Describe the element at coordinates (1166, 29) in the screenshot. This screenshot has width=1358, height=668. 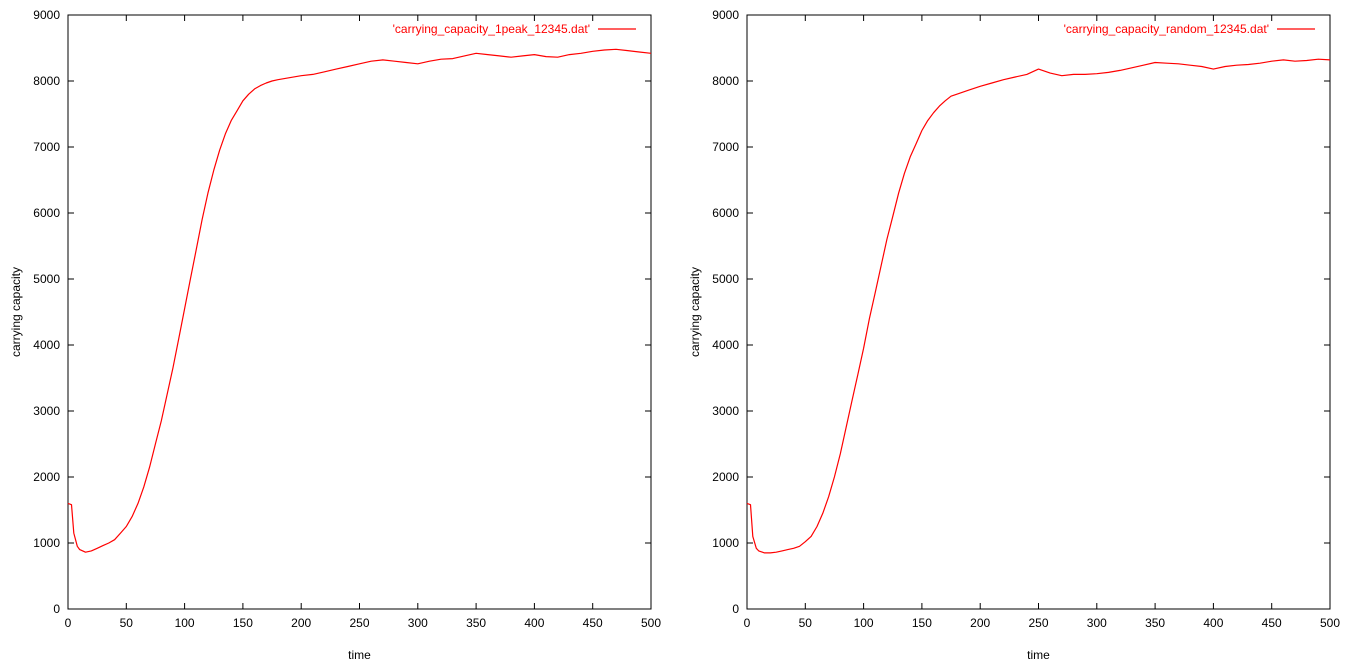
I see `legend-label: 'carrying_capacity_random_12345.dat'` at that location.